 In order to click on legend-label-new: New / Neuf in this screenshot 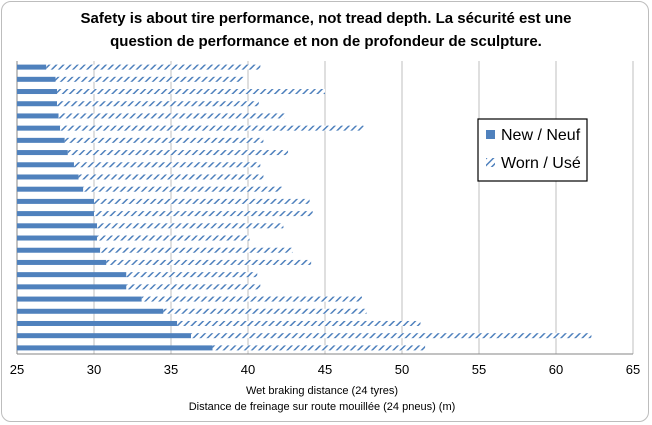, I will do `click(541, 135)`.